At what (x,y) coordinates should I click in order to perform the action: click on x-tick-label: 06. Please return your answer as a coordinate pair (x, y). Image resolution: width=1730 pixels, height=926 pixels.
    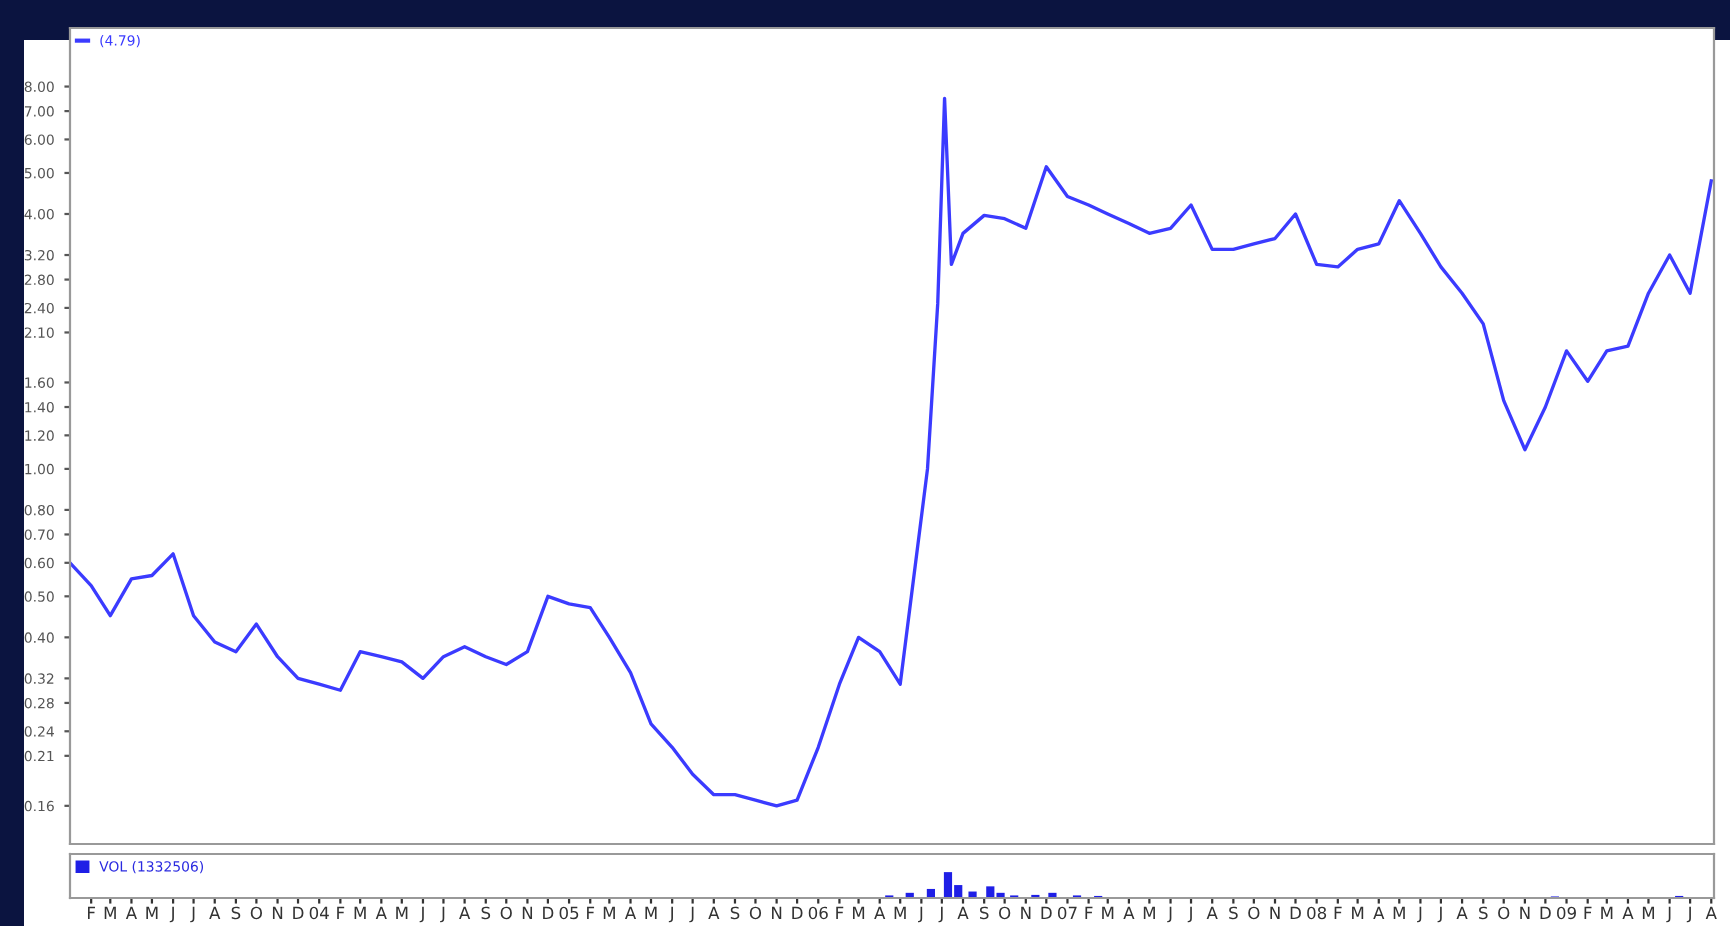
    Looking at the image, I should click on (818, 913).